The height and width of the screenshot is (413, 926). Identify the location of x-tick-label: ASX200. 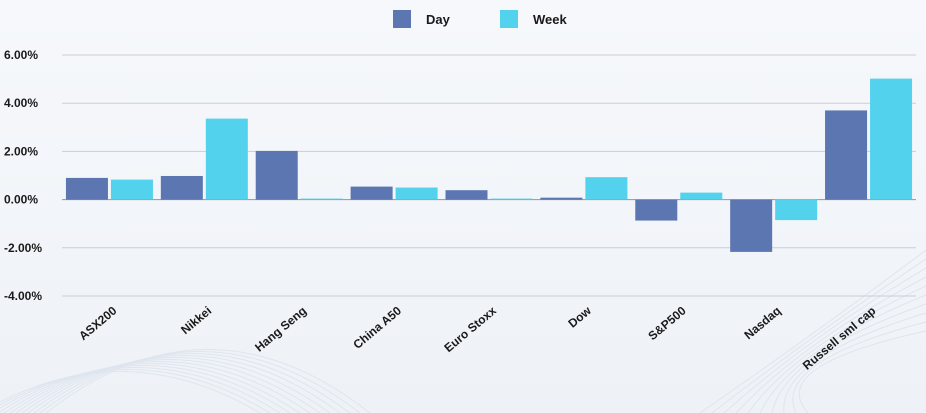
(97, 323).